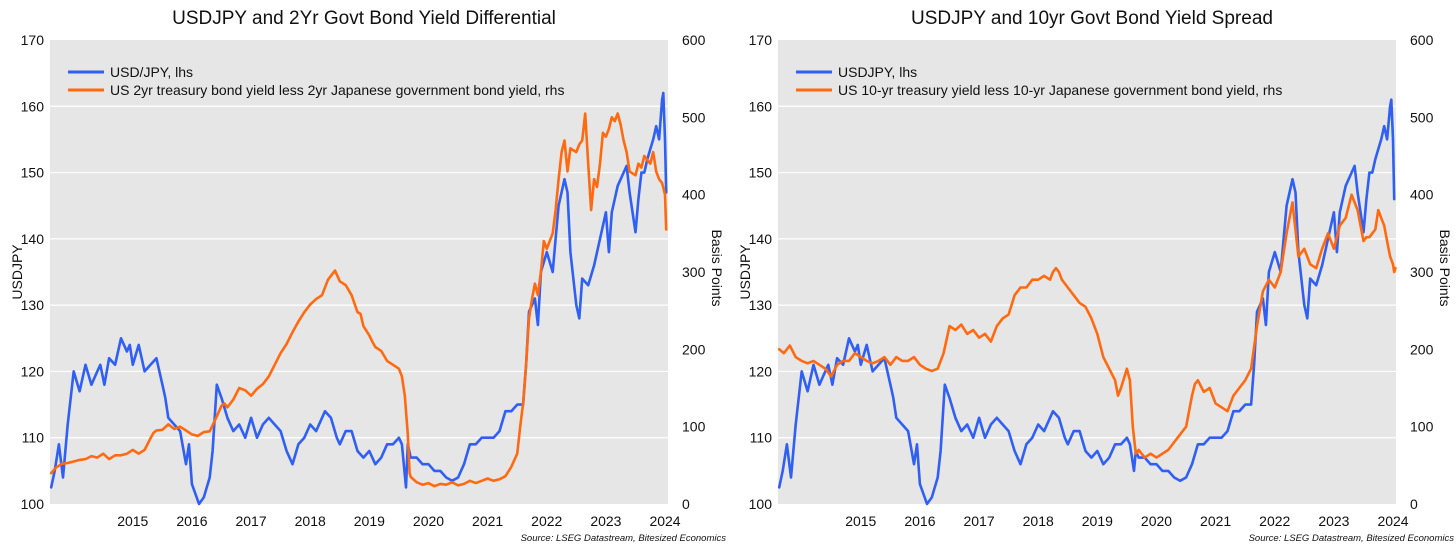 The width and height of the screenshot is (1456, 546). What do you see at coordinates (1092, 18) in the screenshot?
I see `chart-title: USDJPY and 10yr Govt Bond Yield Spread` at bounding box center [1092, 18].